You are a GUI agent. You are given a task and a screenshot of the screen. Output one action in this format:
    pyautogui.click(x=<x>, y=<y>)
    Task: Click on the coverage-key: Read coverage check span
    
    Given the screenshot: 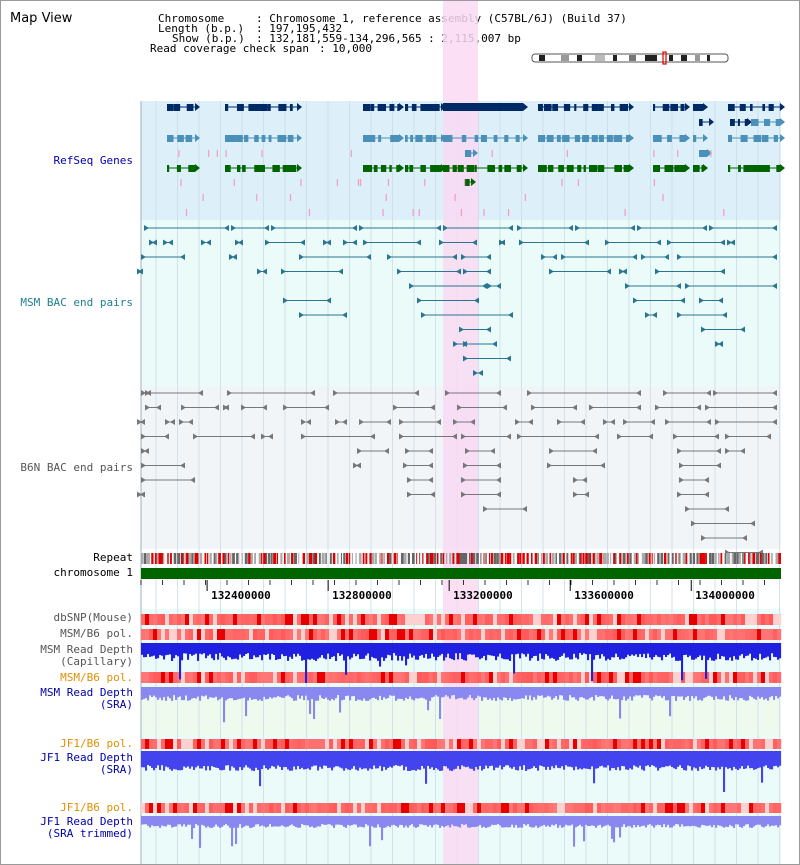 What is the action you would take?
    pyautogui.click(x=229, y=48)
    